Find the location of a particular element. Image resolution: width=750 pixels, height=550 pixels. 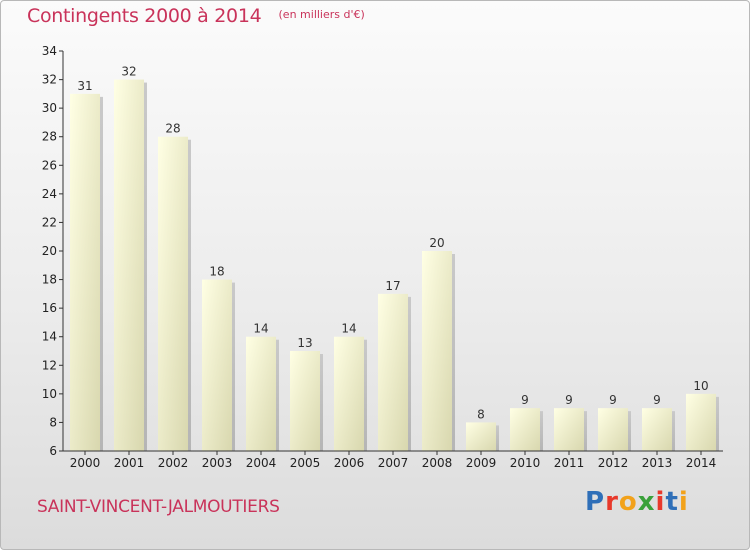

proxiti-logo: Proxiti is located at coordinates (637, 502).